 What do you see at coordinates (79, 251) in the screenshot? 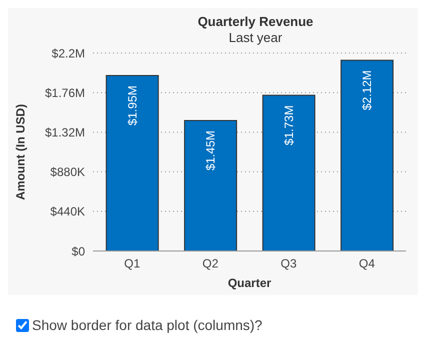
I see `y-tick-label: $0` at bounding box center [79, 251].